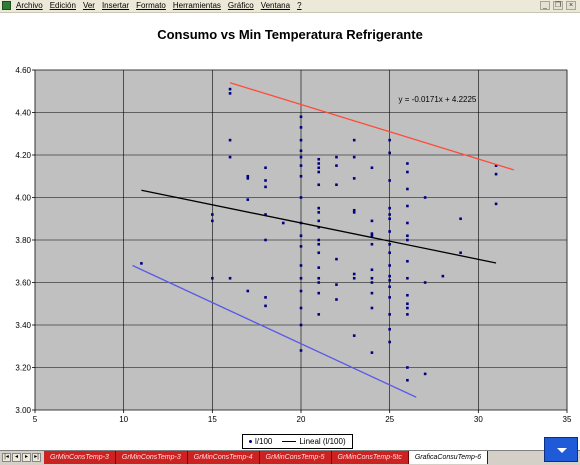 Image resolution: width=580 pixels, height=465 pixels. Describe the element at coordinates (223, 457) in the screenshot. I see `sheet-tab: GrMinConsTemp-4` at that location.